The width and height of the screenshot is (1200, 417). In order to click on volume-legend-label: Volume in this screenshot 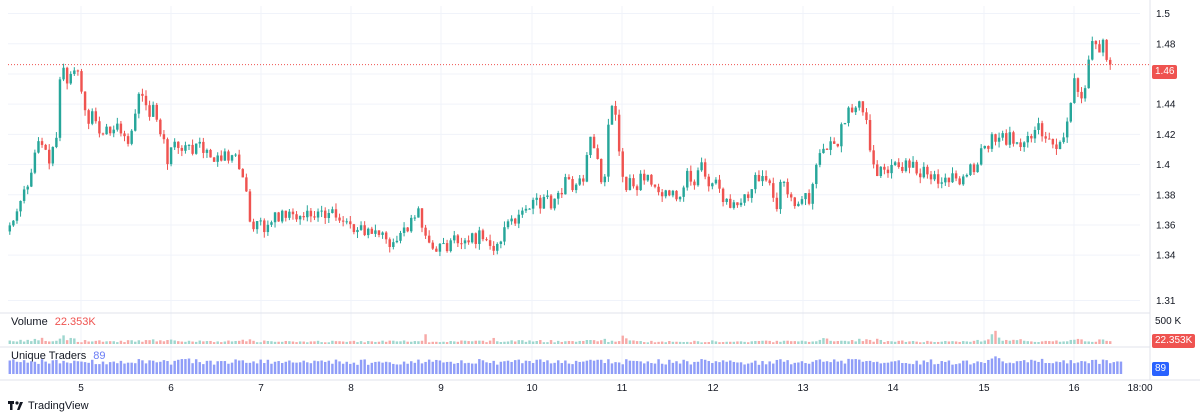, I will do `click(29, 322)`.